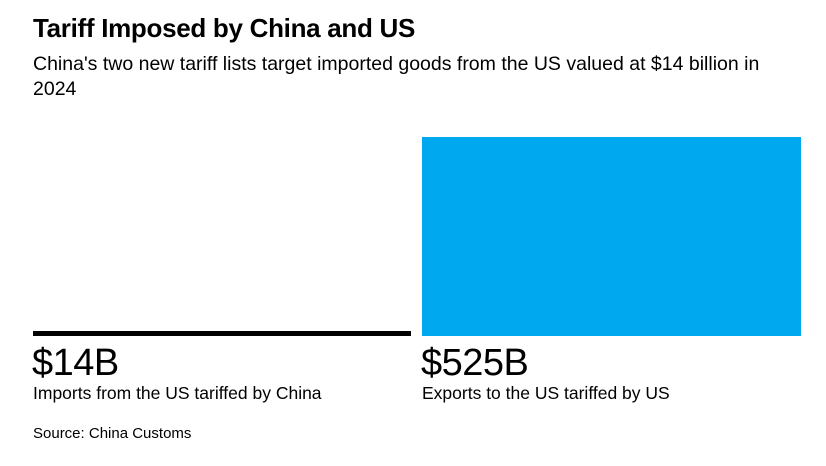 The image size is (826, 466). Describe the element at coordinates (475, 363) in the screenshot. I see `bar-value-label-2: $525B` at that location.